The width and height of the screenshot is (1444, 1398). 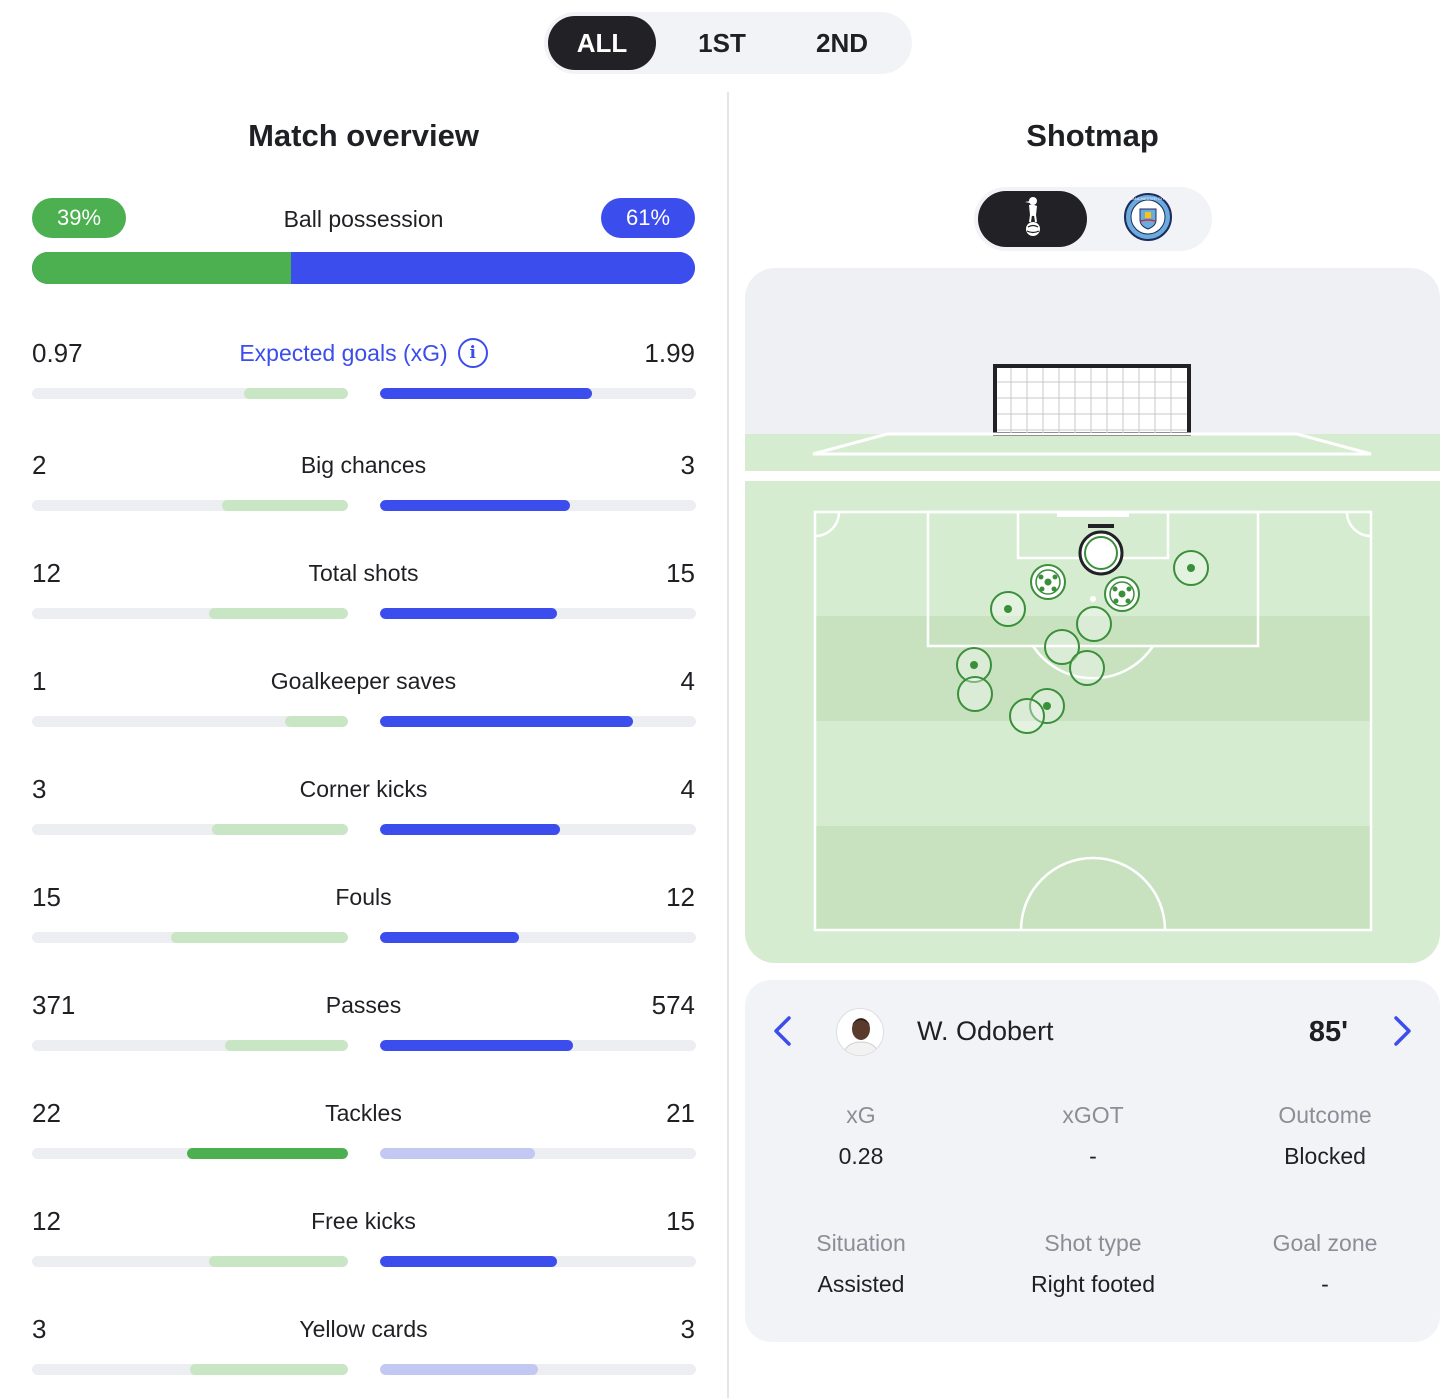 What do you see at coordinates (1147, 219) in the screenshot?
I see `team-button-man-city: MANCHESTER CITY` at bounding box center [1147, 219].